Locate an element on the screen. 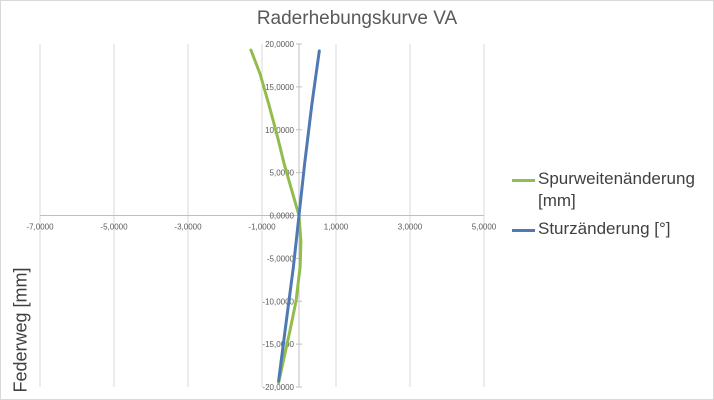  chart-title: Raderhebungskurve VA is located at coordinates (357, 18).